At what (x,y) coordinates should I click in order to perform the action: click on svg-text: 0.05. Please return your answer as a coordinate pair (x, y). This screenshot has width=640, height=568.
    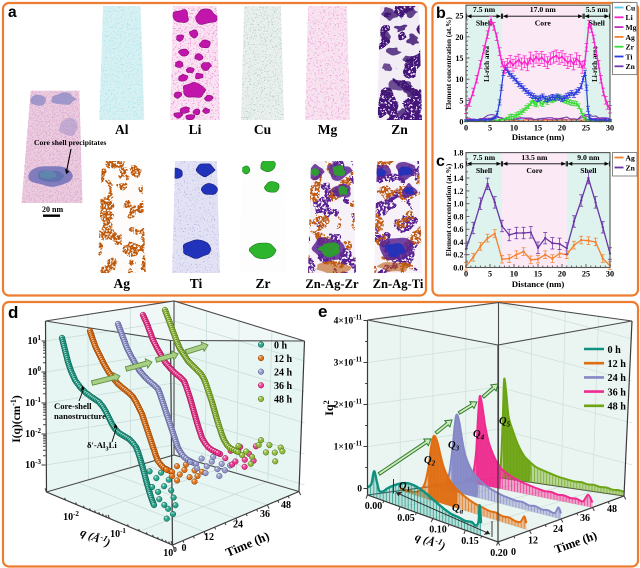
    Looking at the image, I should click on (406, 518).